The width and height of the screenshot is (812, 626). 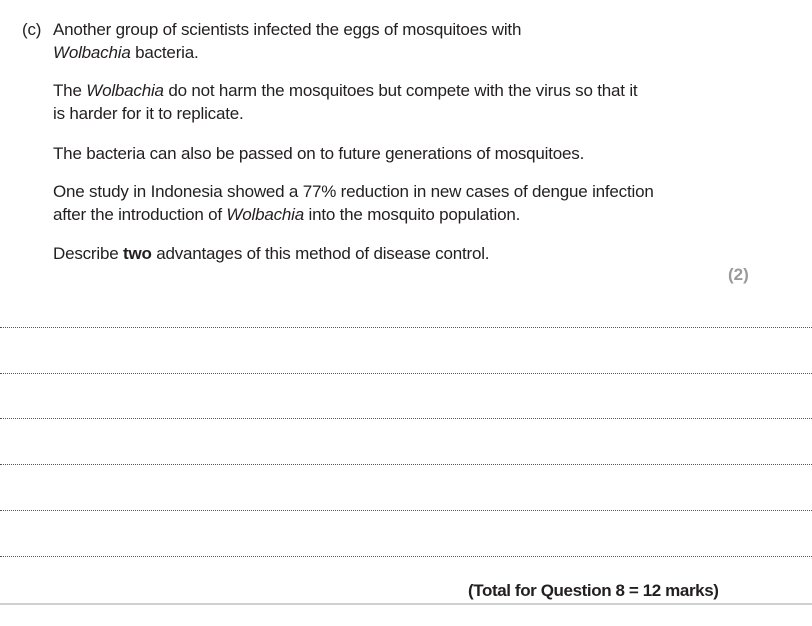 What do you see at coordinates (70, 90) in the screenshot?
I see `p1-pre: The` at bounding box center [70, 90].